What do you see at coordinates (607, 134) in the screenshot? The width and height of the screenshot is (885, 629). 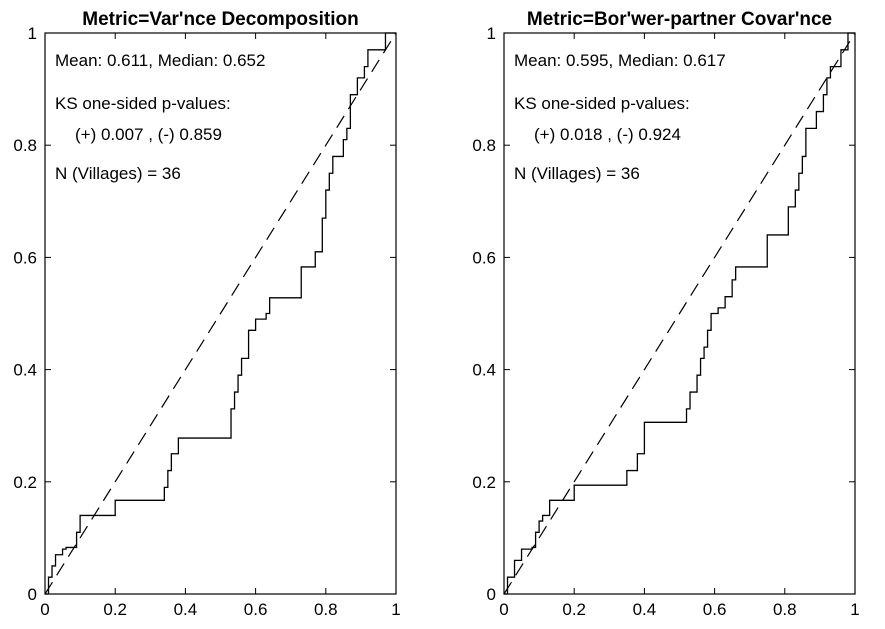 I see `stats-annotation-3: (+) 0.018 , (-) 0.924` at bounding box center [607, 134].